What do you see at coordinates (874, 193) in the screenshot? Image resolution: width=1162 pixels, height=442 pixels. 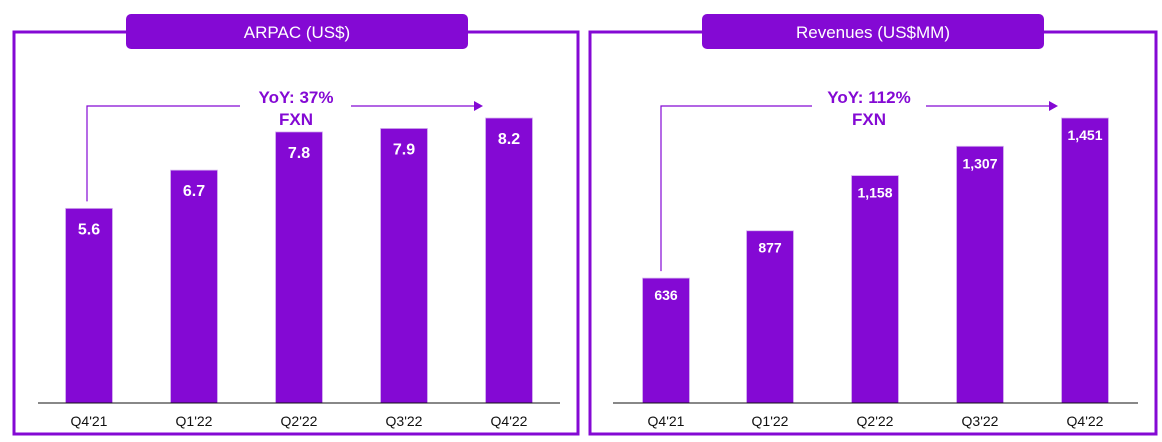 I see `data-label: 1,158` at bounding box center [874, 193].